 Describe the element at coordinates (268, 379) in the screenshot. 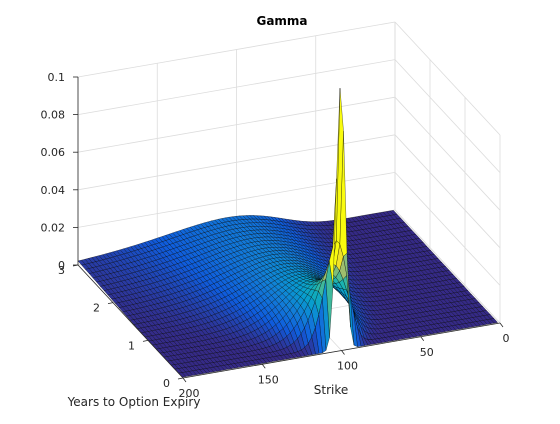

I see `x-tick-label: 150` at that location.